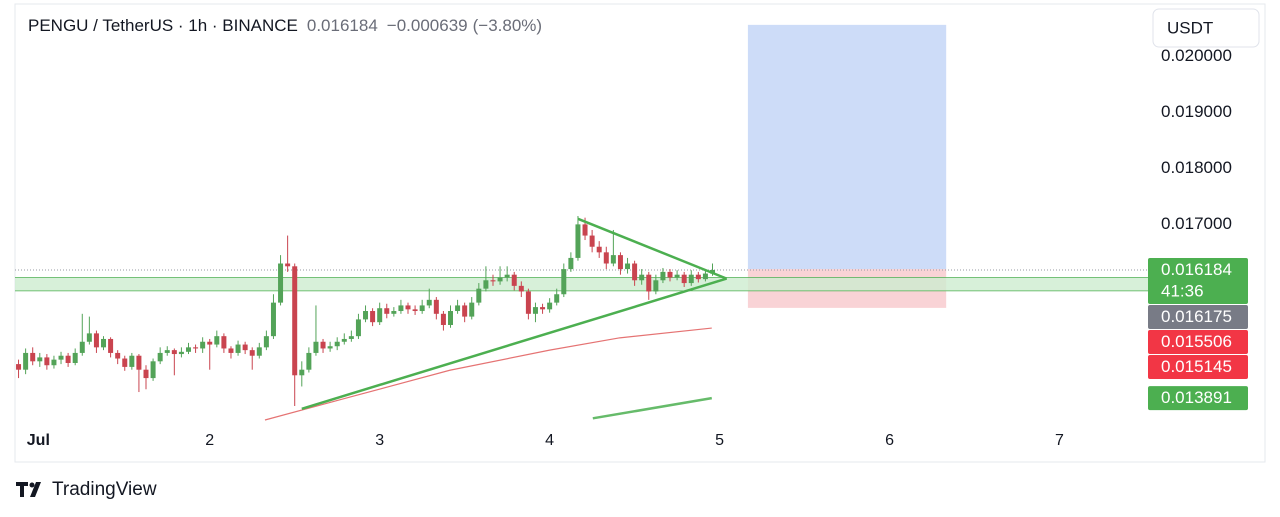  I want to click on y-tick-label: 0.020000, so click(1196, 55).